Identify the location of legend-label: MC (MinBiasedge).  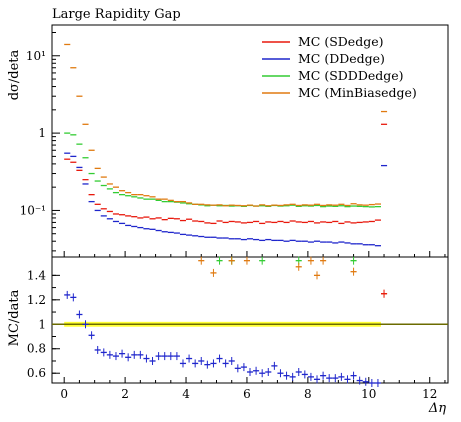
(357, 92).